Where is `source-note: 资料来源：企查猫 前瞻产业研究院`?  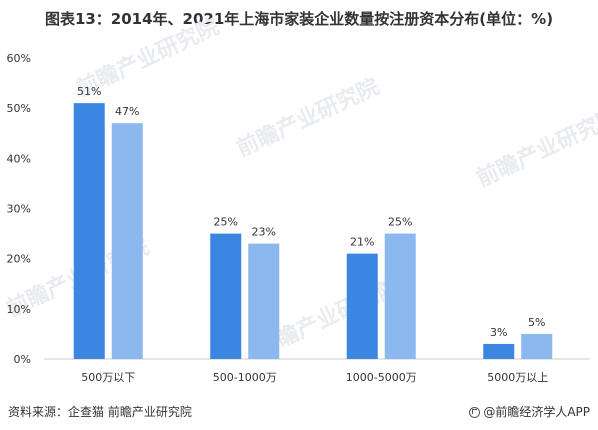 source-note: 资料来源：企查猫 前瞻产业研究院 is located at coordinates (100, 412).